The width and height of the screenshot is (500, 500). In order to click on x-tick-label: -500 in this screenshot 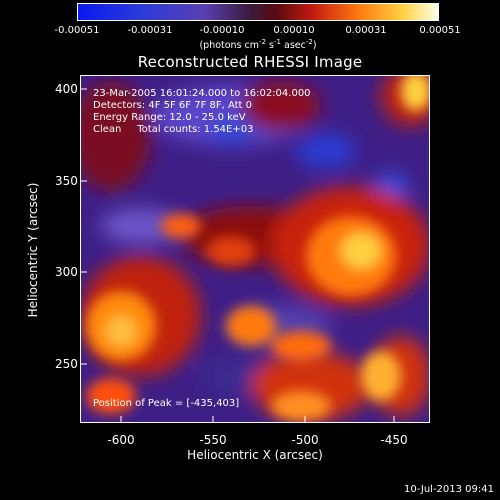, I will do `click(305, 440)`.